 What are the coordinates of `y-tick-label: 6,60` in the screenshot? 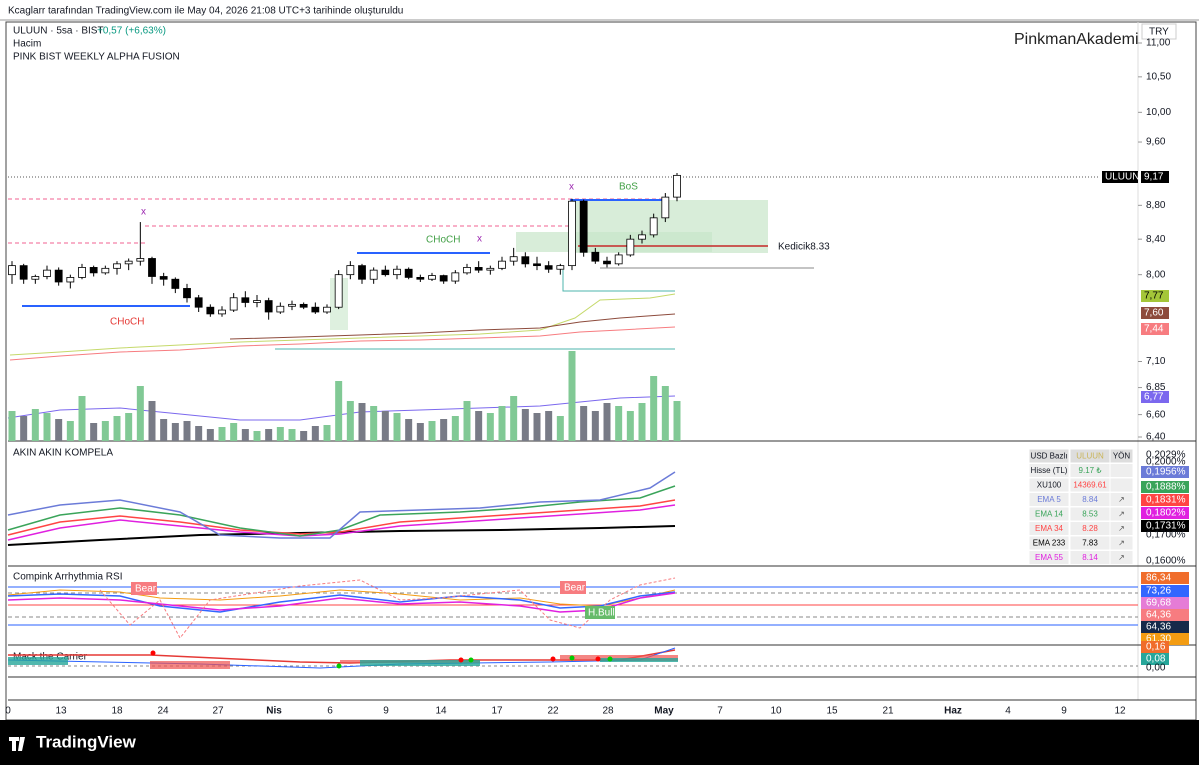 It's located at (1156, 414).